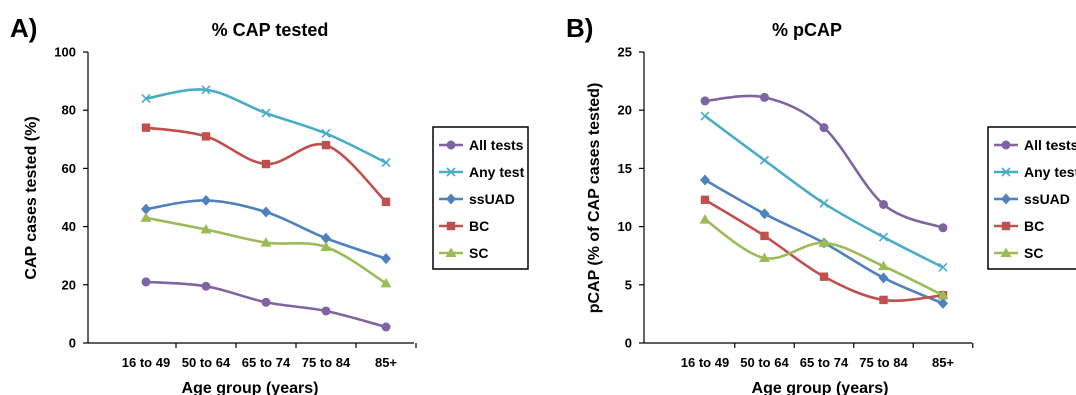 The image size is (1076, 395). I want to click on chart-title: % CAP tested, so click(270, 30).